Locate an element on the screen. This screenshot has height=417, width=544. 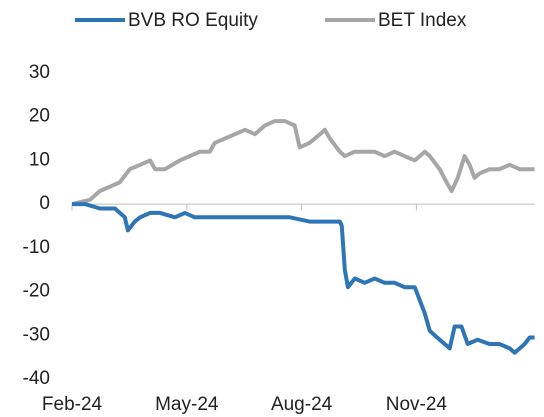
x-tick-label: May-24 is located at coordinates (187, 404).